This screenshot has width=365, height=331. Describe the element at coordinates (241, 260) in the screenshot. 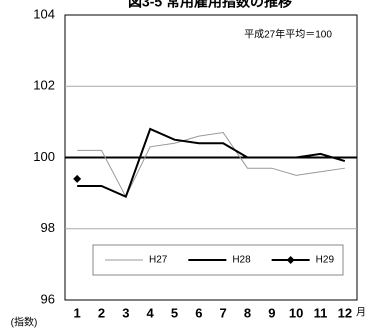

I see `legend-label: H28` at that location.